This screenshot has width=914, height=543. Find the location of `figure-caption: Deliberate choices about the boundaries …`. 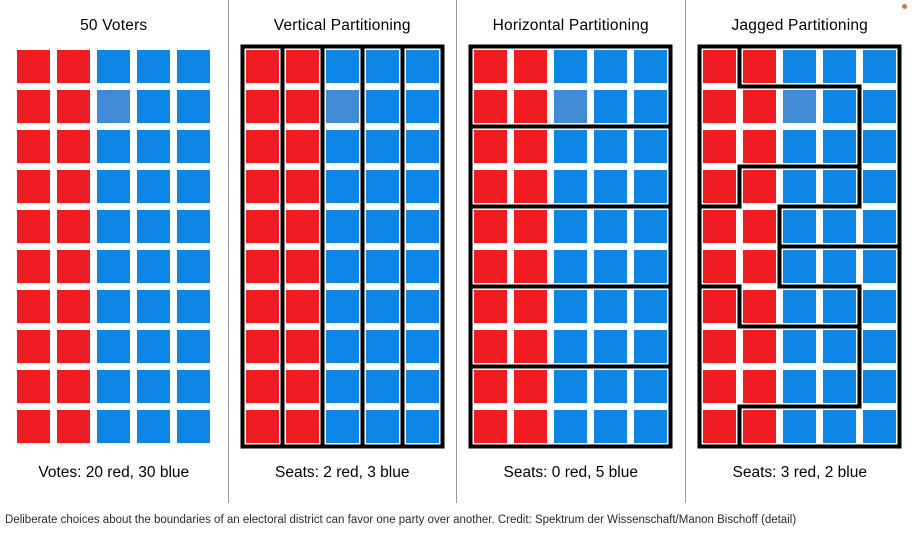

figure-caption: Deliberate choices about the boundaries … is located at coordinates (401, 520).